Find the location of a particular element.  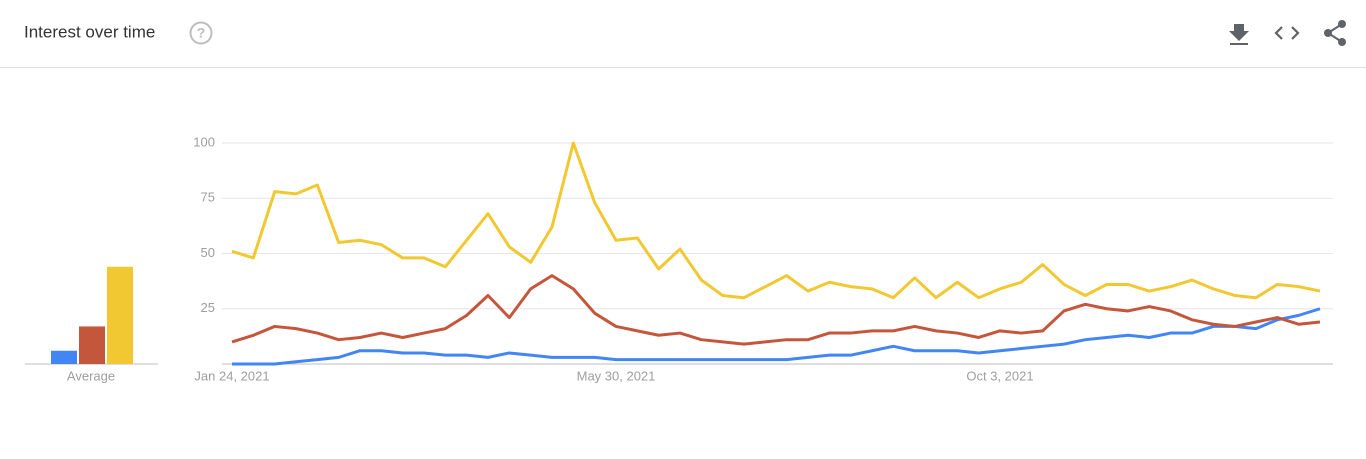

y-tick-label: 100 is located at coordinates (204, 141).